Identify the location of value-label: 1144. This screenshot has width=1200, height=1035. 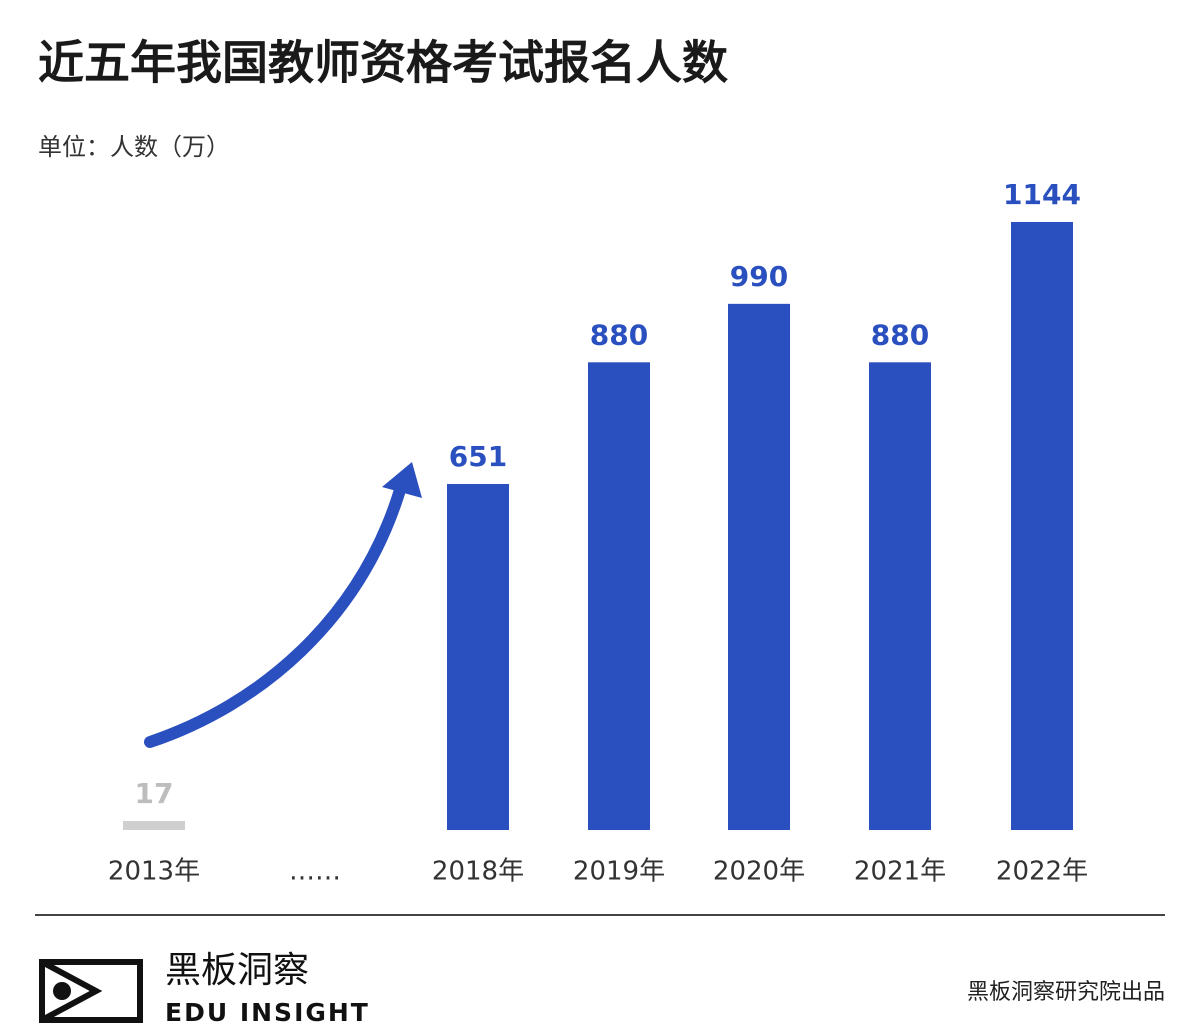
(1042, 194).